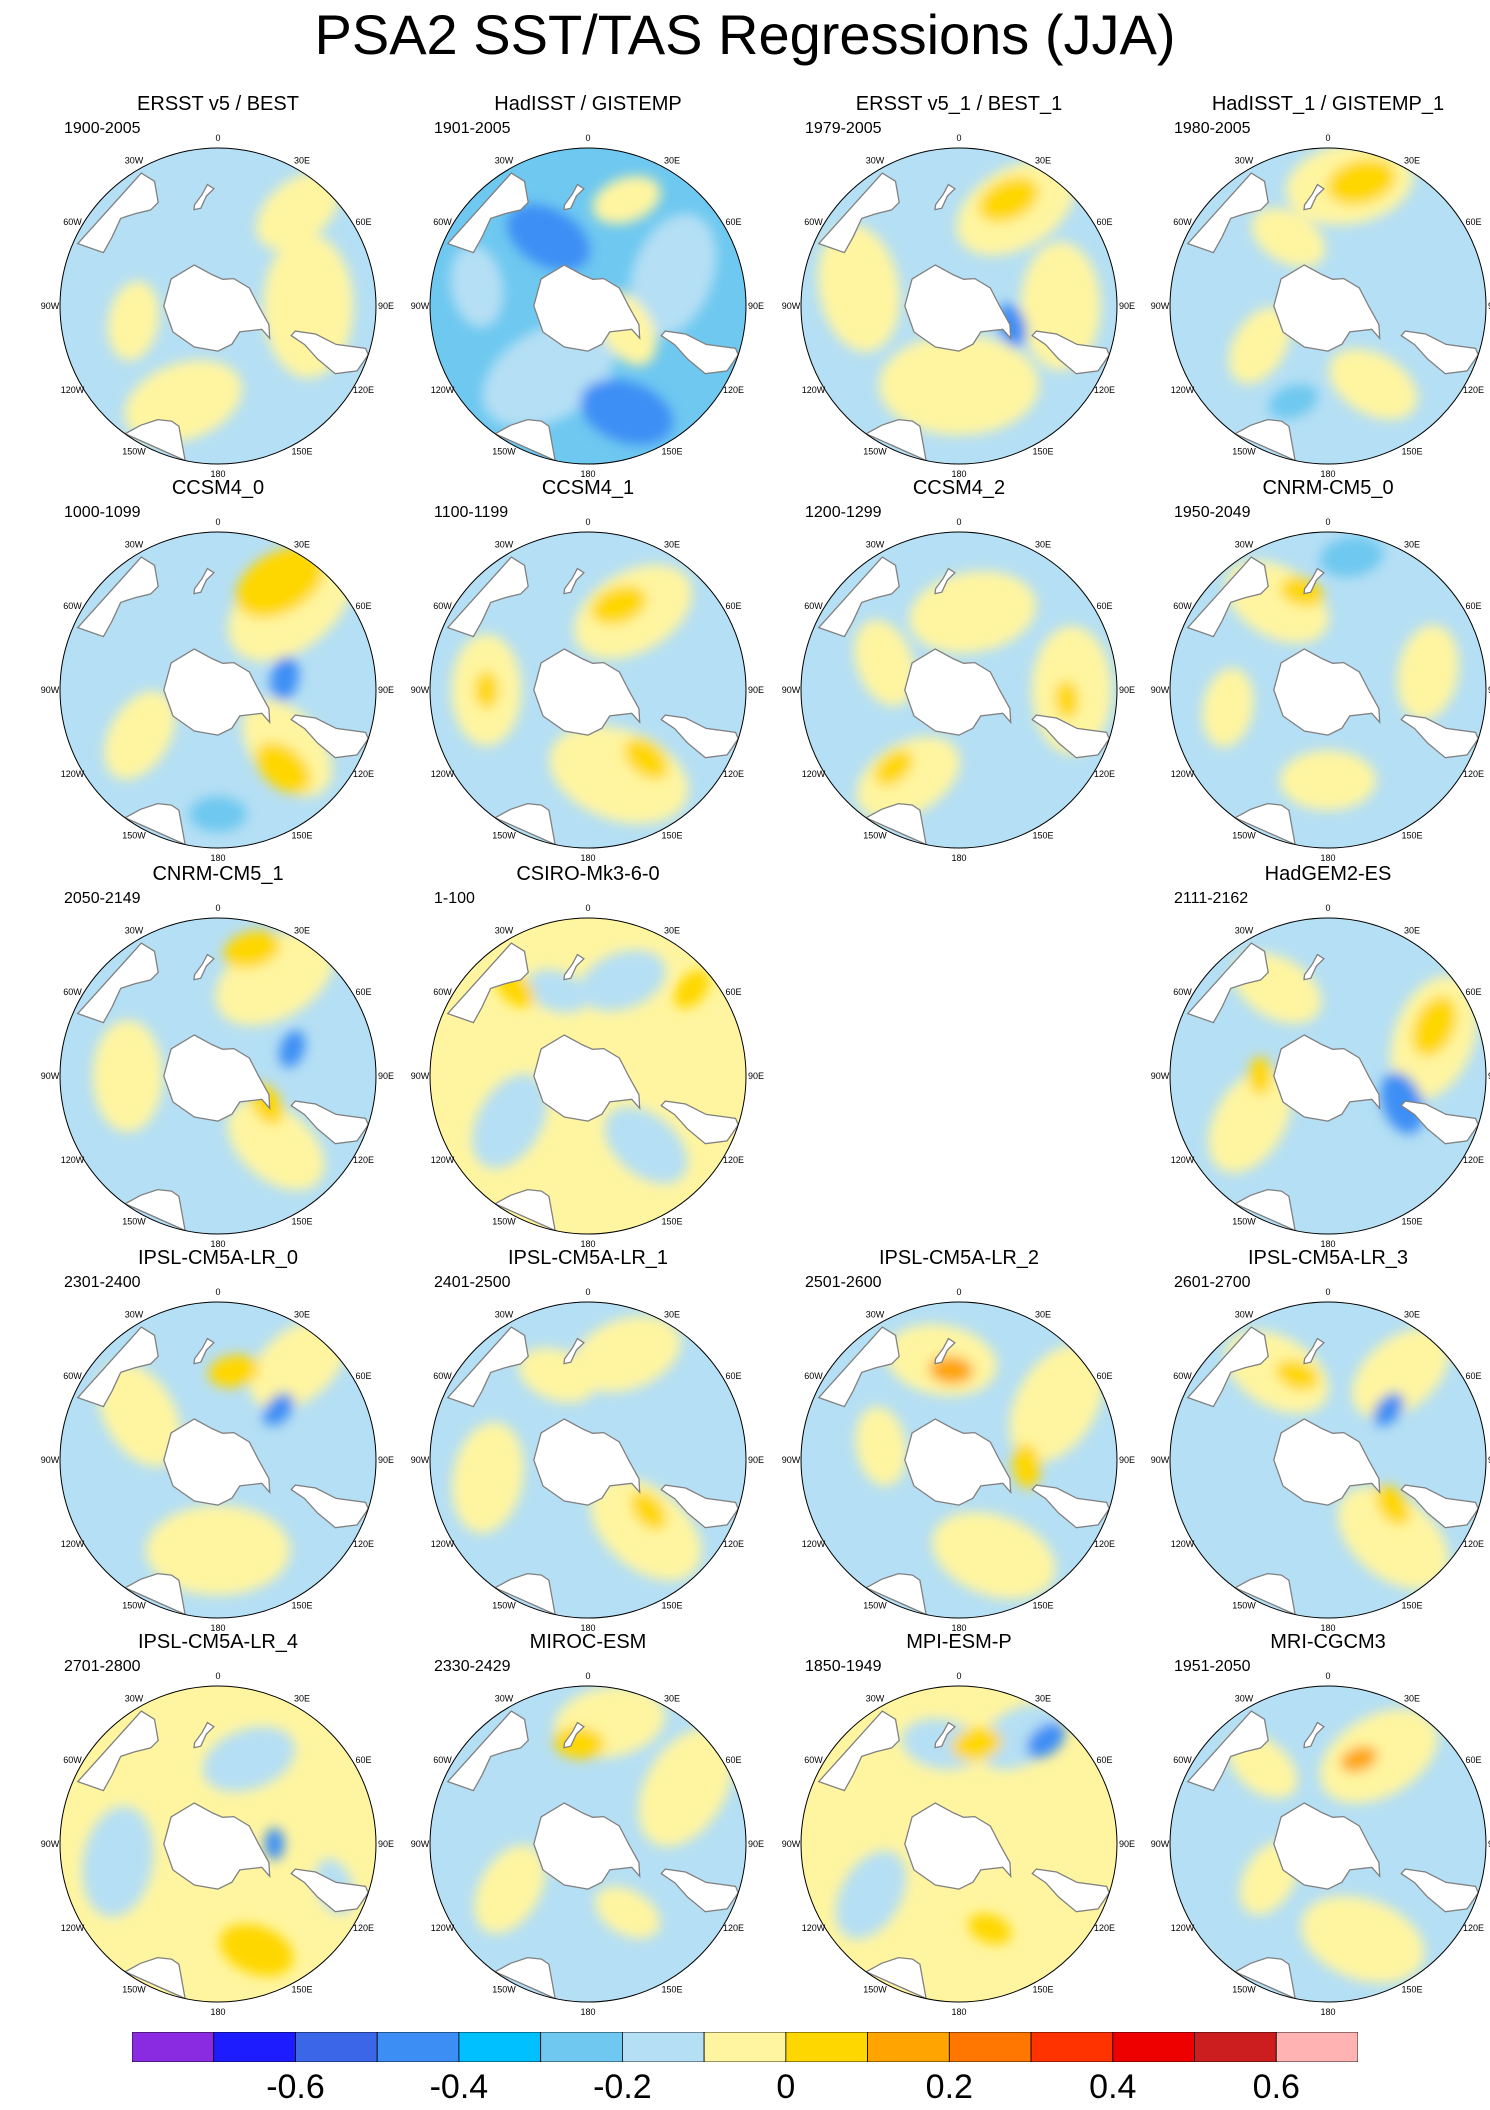 Image resolution: width=1490 pixels, height=2110 pixels. Describe the element at coordinates (218, 874) in the screenshot. I see `panel-title: CNRM-CM5_1` at that location.